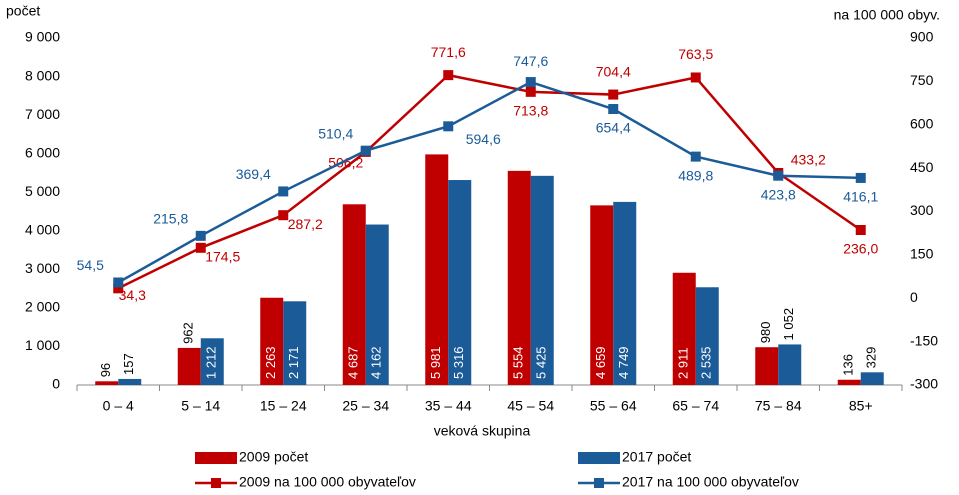  I want to click on line-value-label: 174,5, so click(222, 256).